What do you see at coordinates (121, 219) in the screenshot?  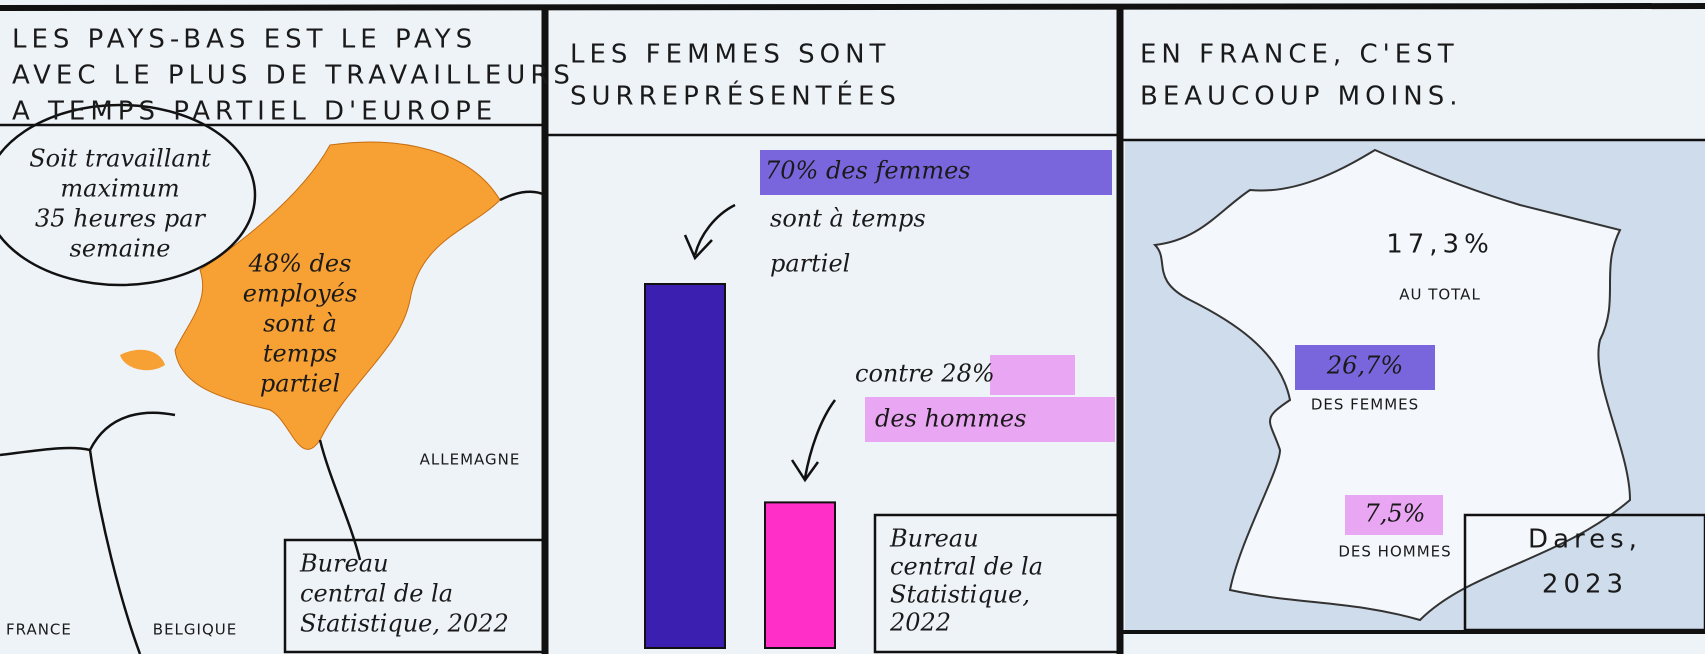 I see `bubble-text: 35 heures par` at bounding box center [121, 219].